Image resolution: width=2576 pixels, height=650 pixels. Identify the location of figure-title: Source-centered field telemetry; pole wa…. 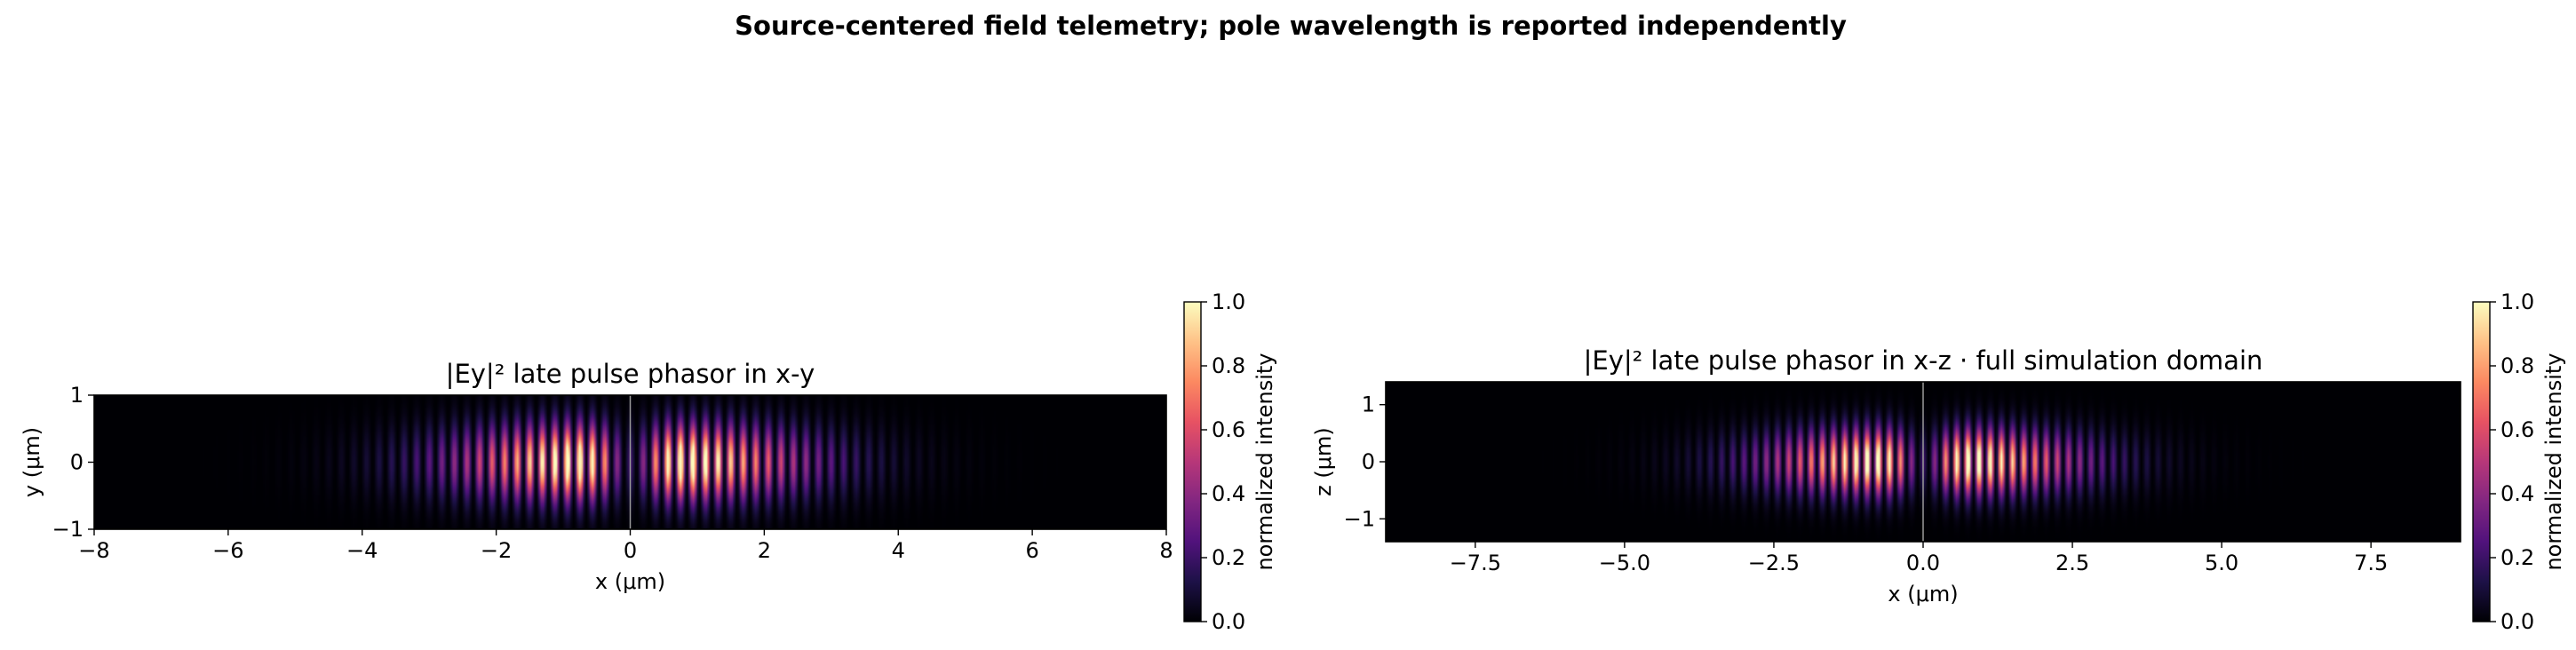
(1291, 26).